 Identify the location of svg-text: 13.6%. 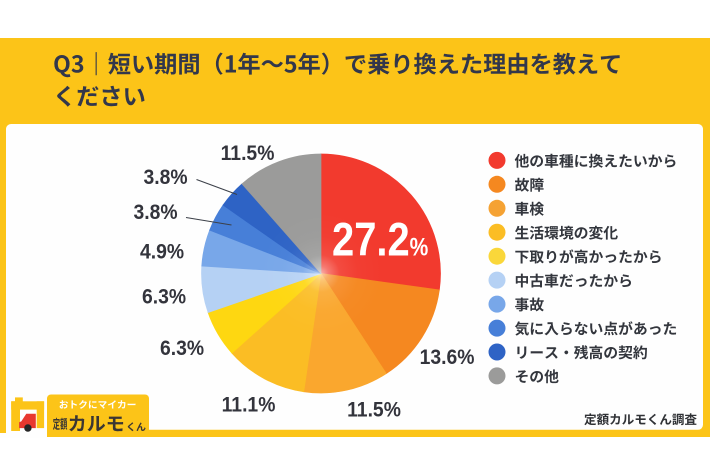
(447, 357).